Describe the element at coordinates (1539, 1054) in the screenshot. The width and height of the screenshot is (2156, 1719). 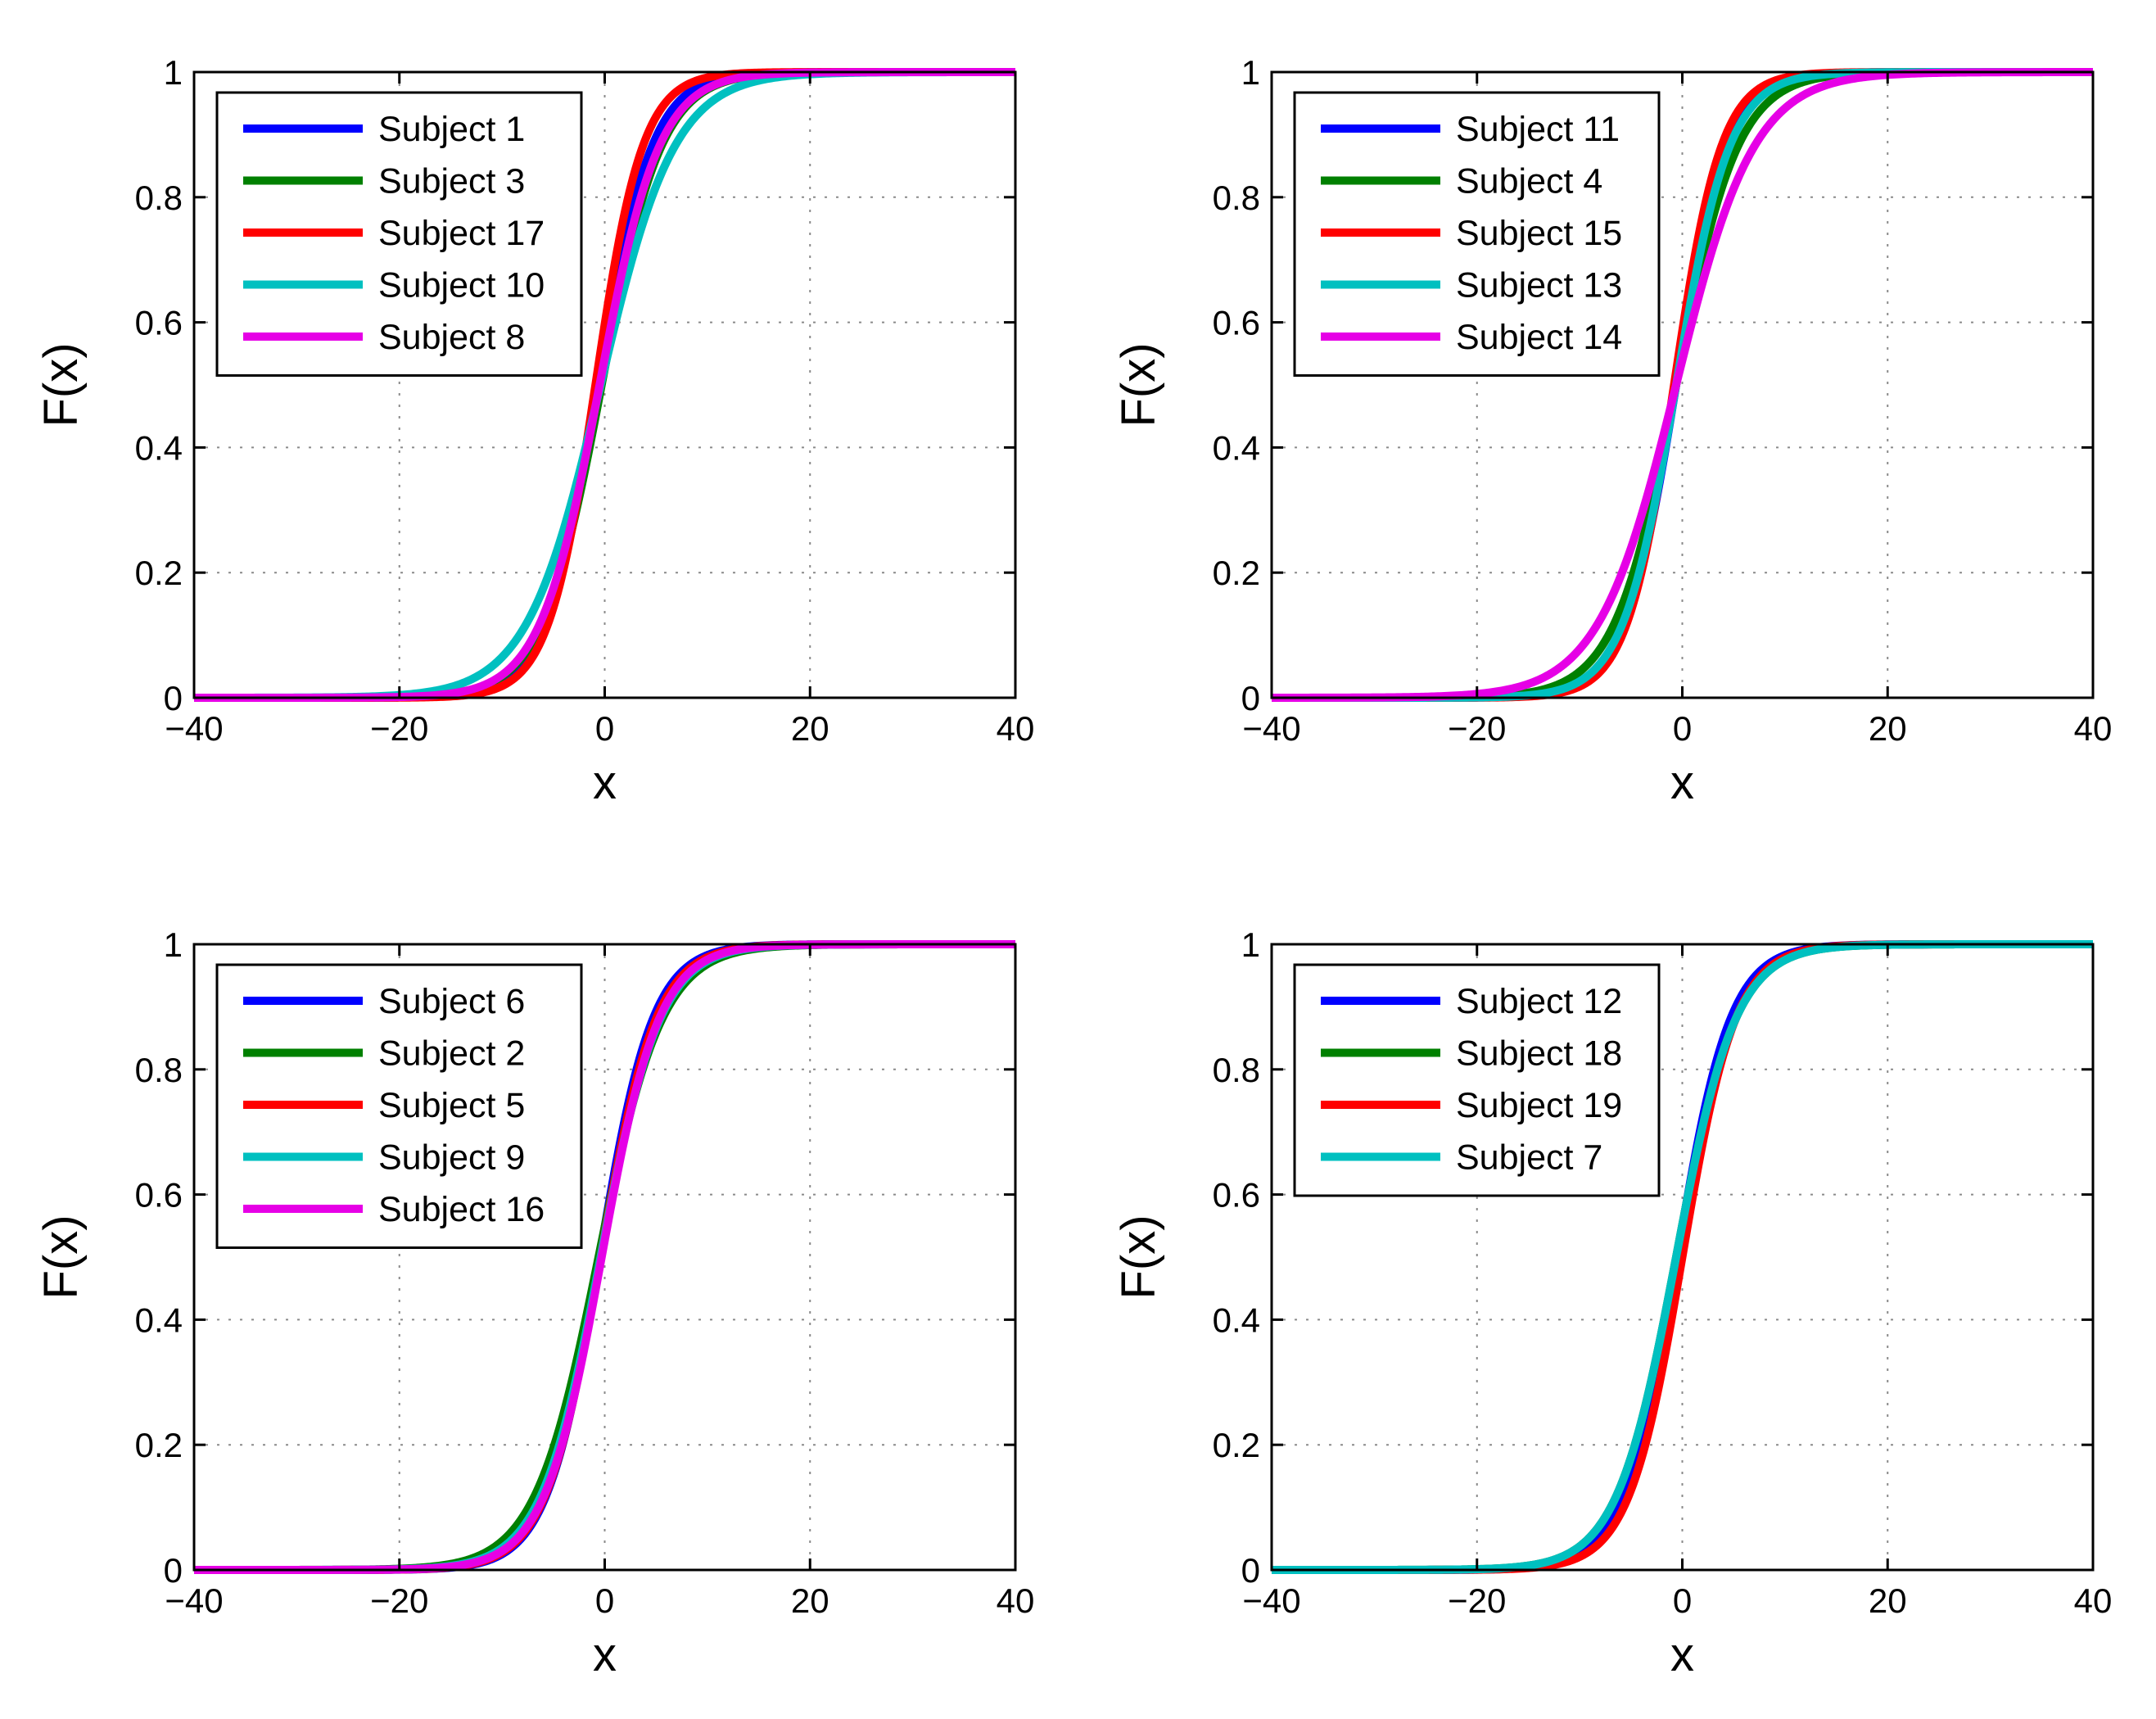
I see `legend-label: Subject 18` at that location.